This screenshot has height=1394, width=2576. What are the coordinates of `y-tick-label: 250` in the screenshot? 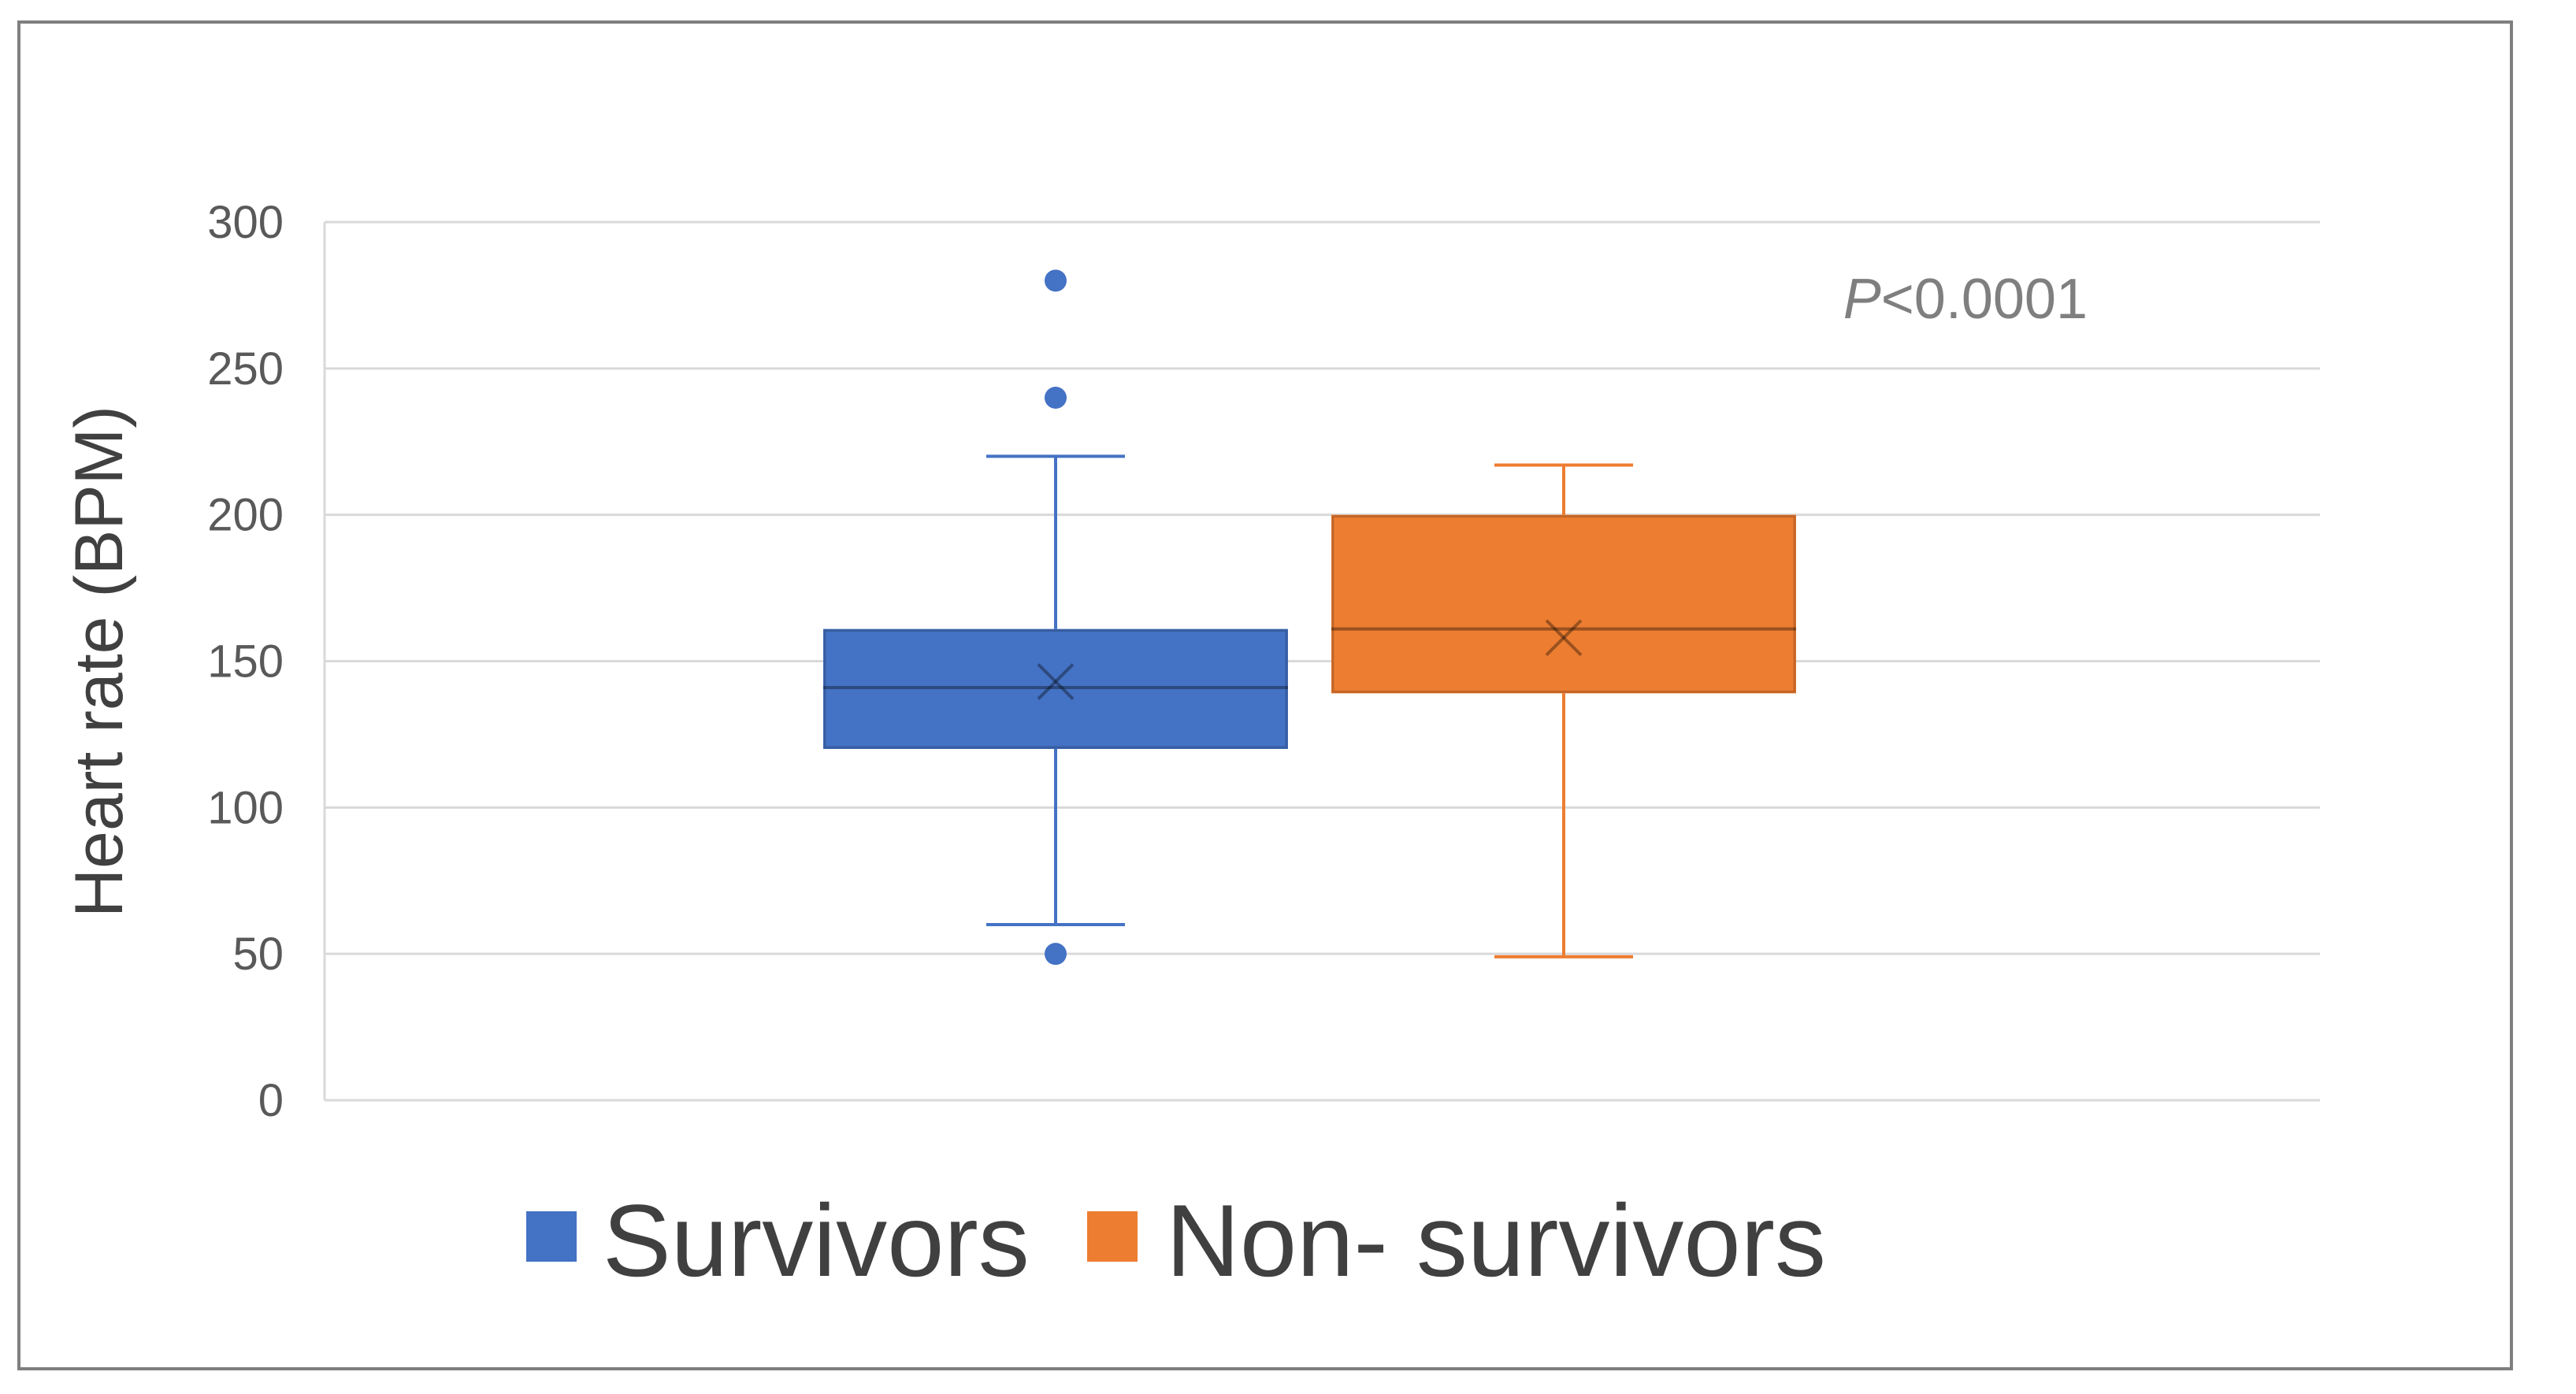 It's located at (245, 369).